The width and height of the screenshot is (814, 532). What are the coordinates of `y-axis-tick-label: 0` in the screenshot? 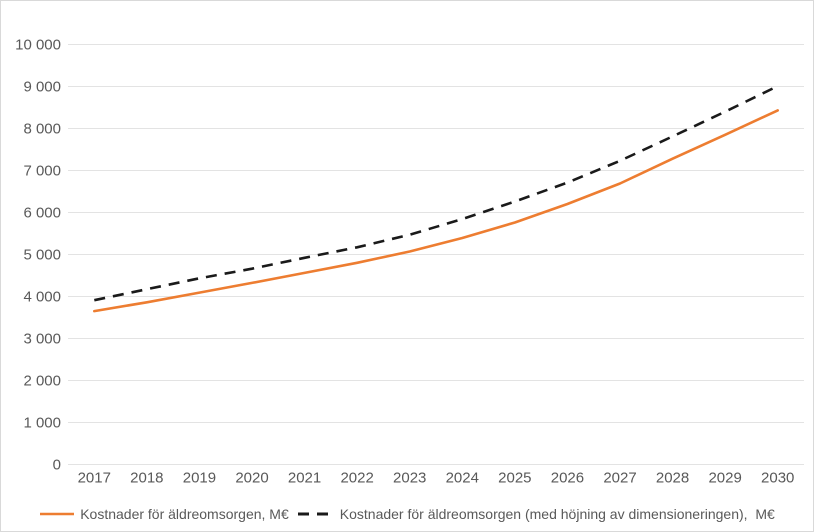 It's located at (57, 464).